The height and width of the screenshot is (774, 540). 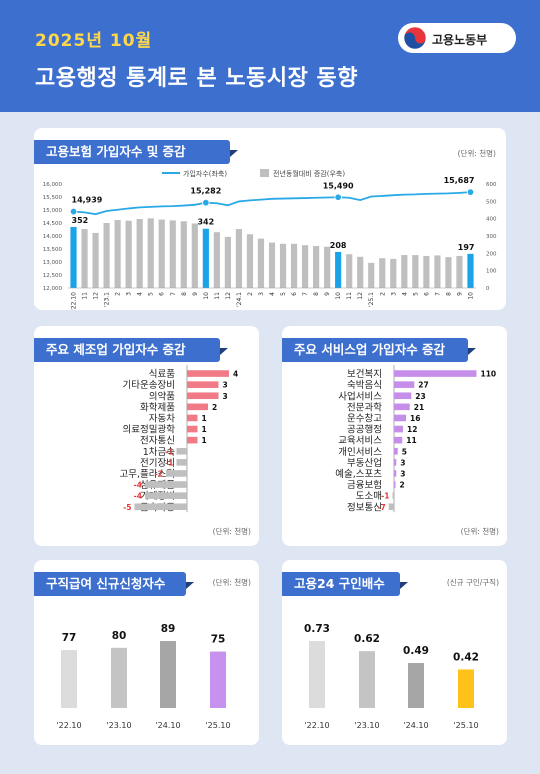 I want to click on category-label: 부동산업, so click(x=364, y=463).